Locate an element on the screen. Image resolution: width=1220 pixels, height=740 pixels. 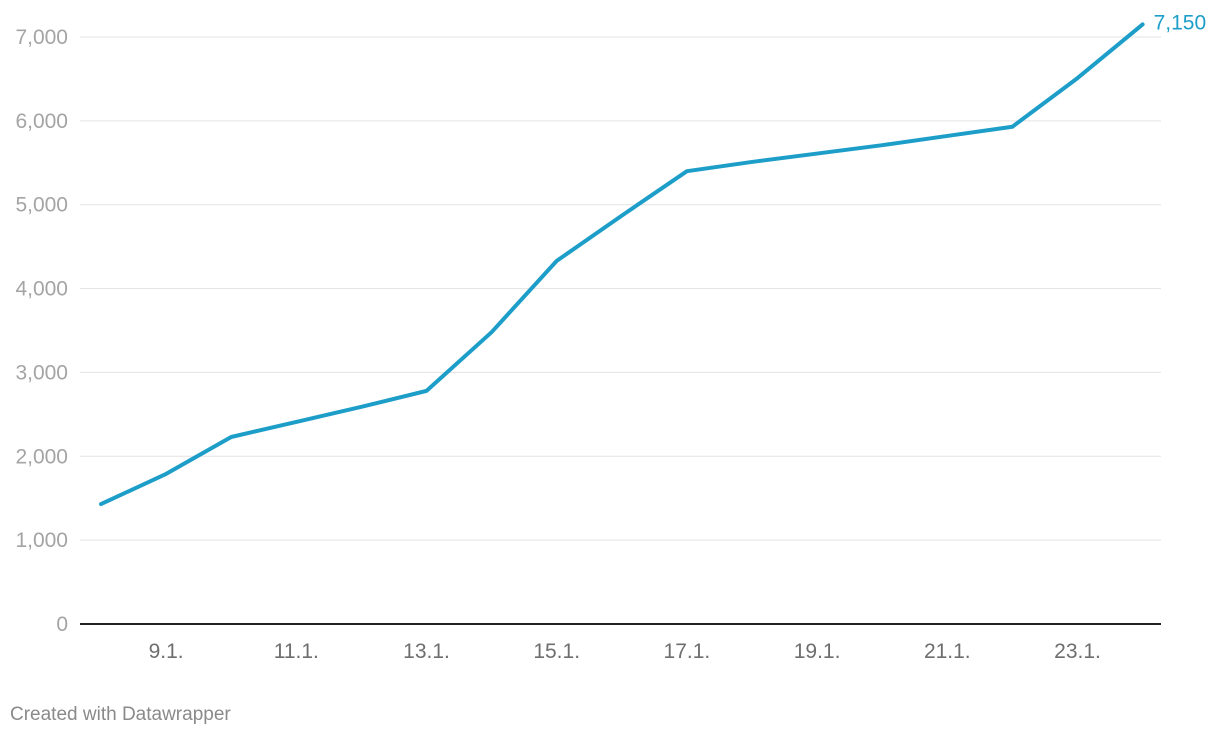
x-tick-label: 17.1. is located at coordinates (687, 651).